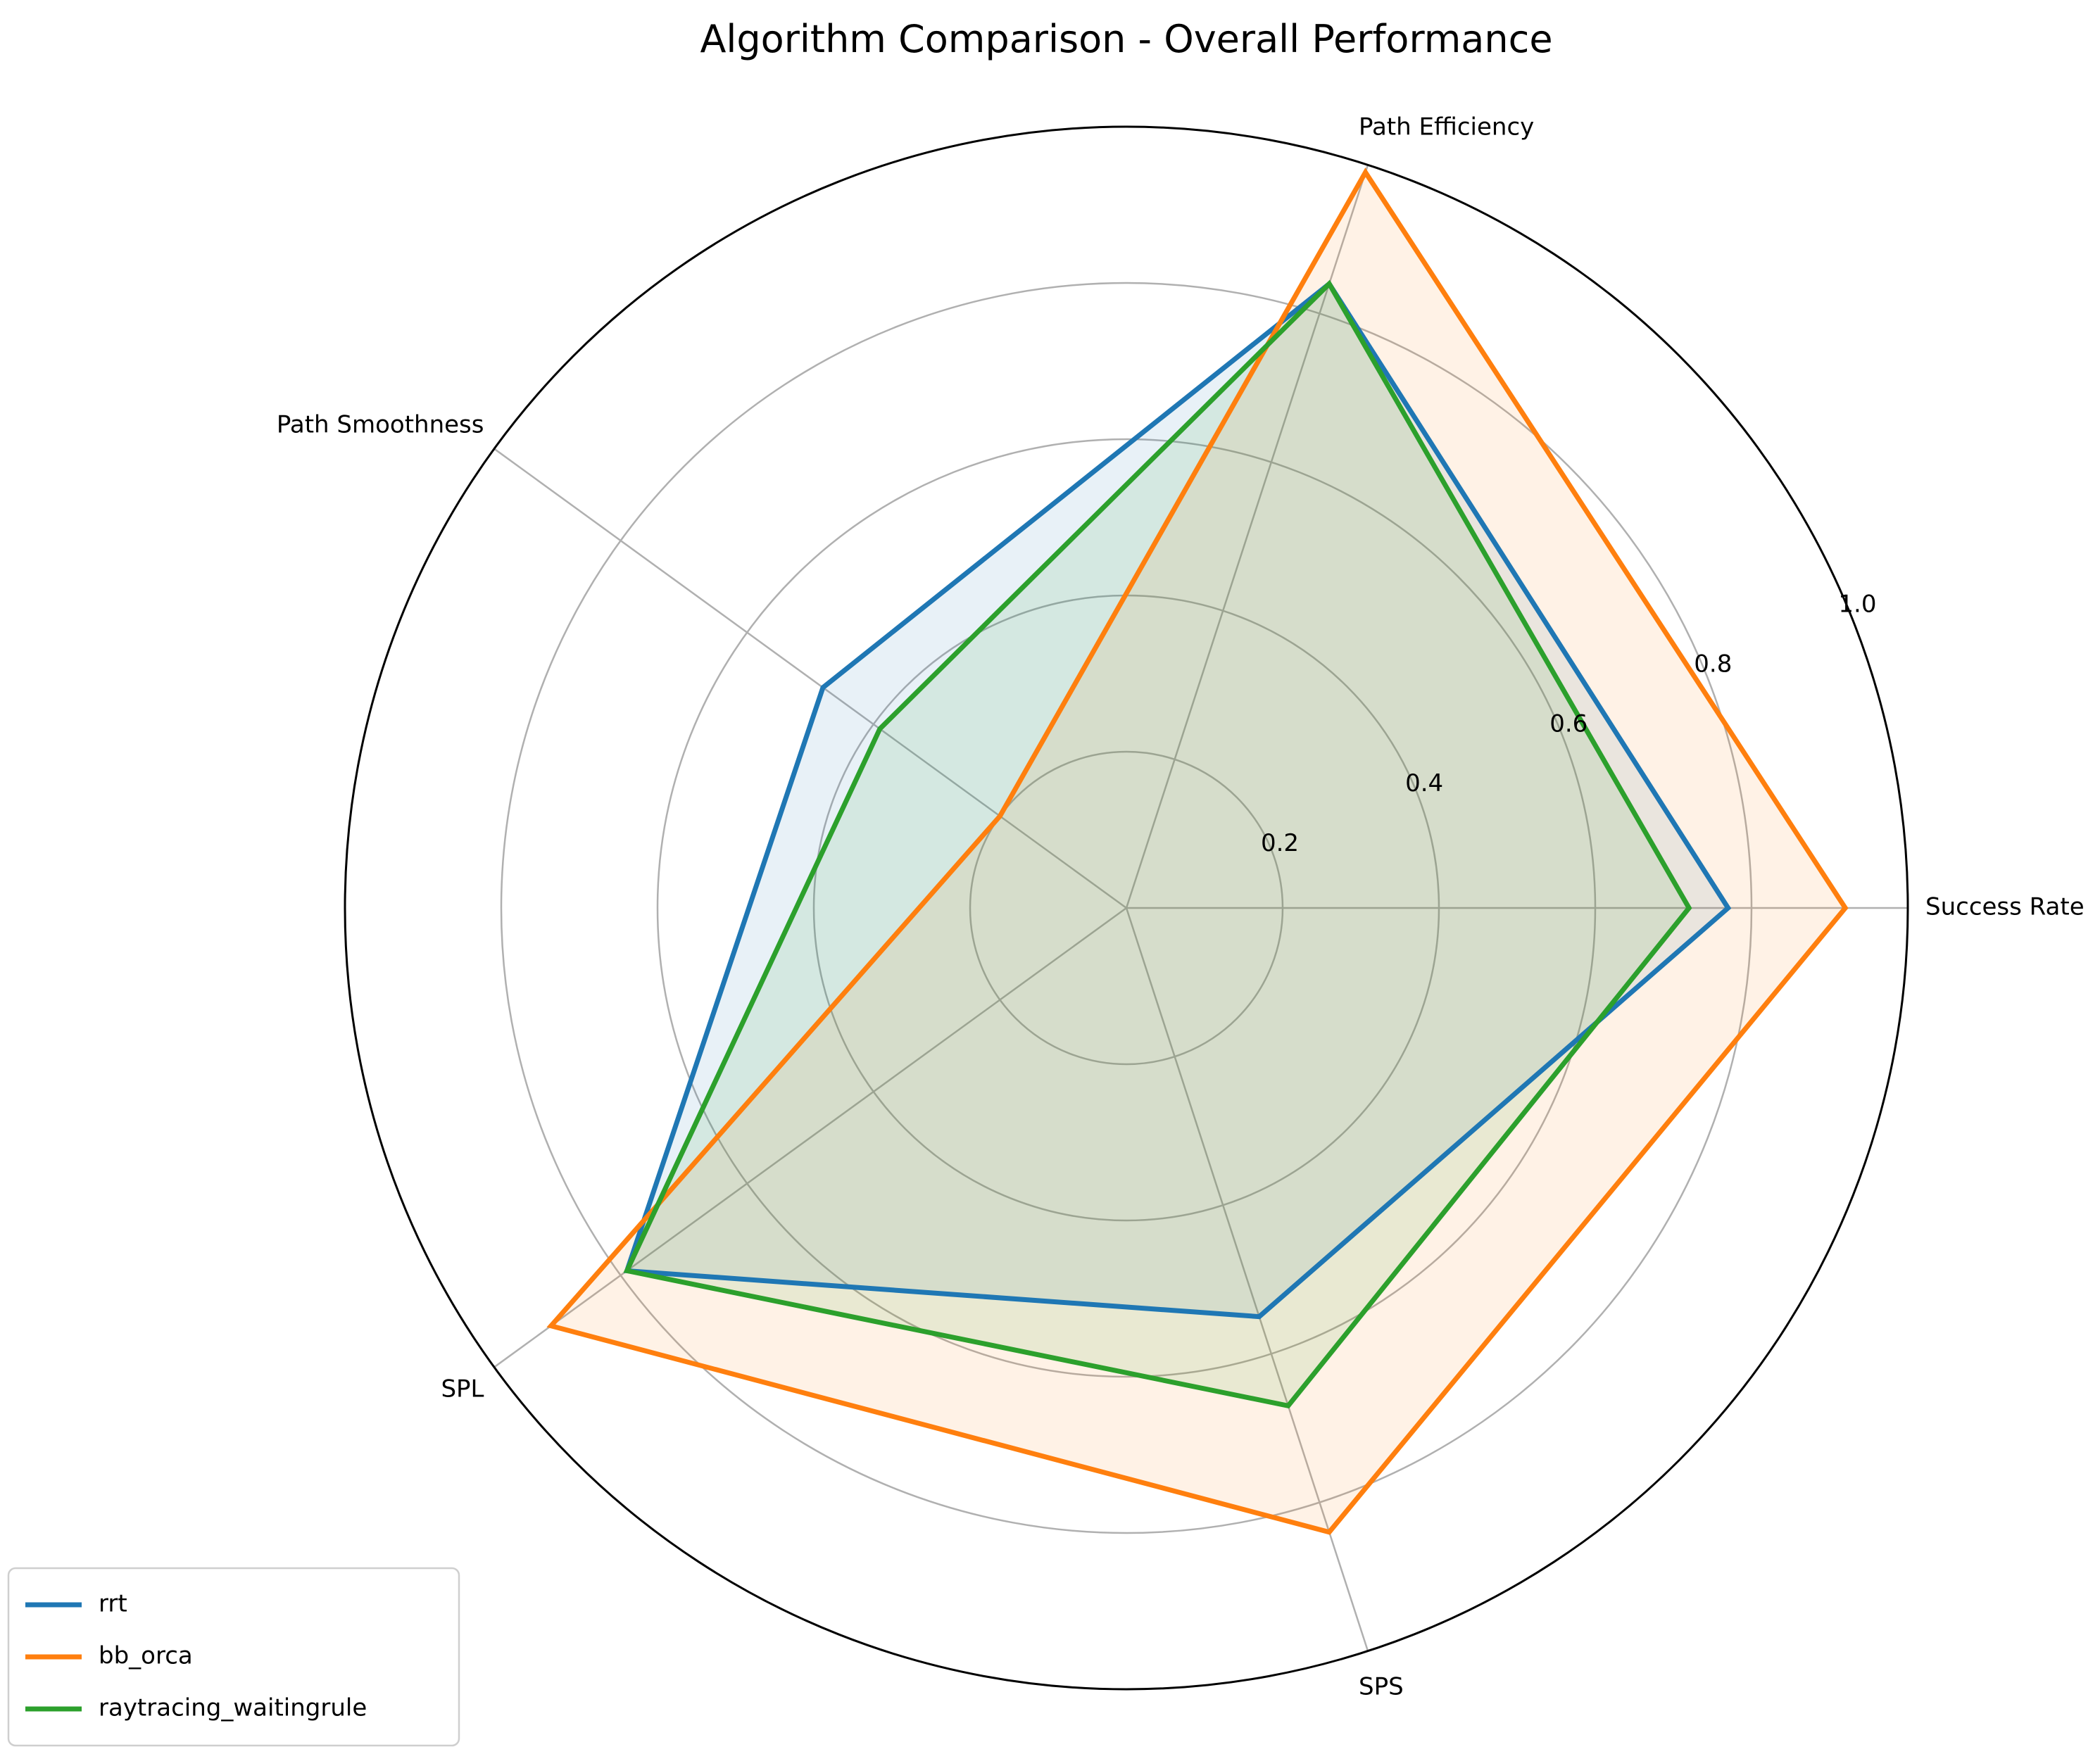 Image resolution: width=2100 pixels, height=1754 pixels. I want to click on axis-label-1: Path Efficiency, so click(1446, 127).